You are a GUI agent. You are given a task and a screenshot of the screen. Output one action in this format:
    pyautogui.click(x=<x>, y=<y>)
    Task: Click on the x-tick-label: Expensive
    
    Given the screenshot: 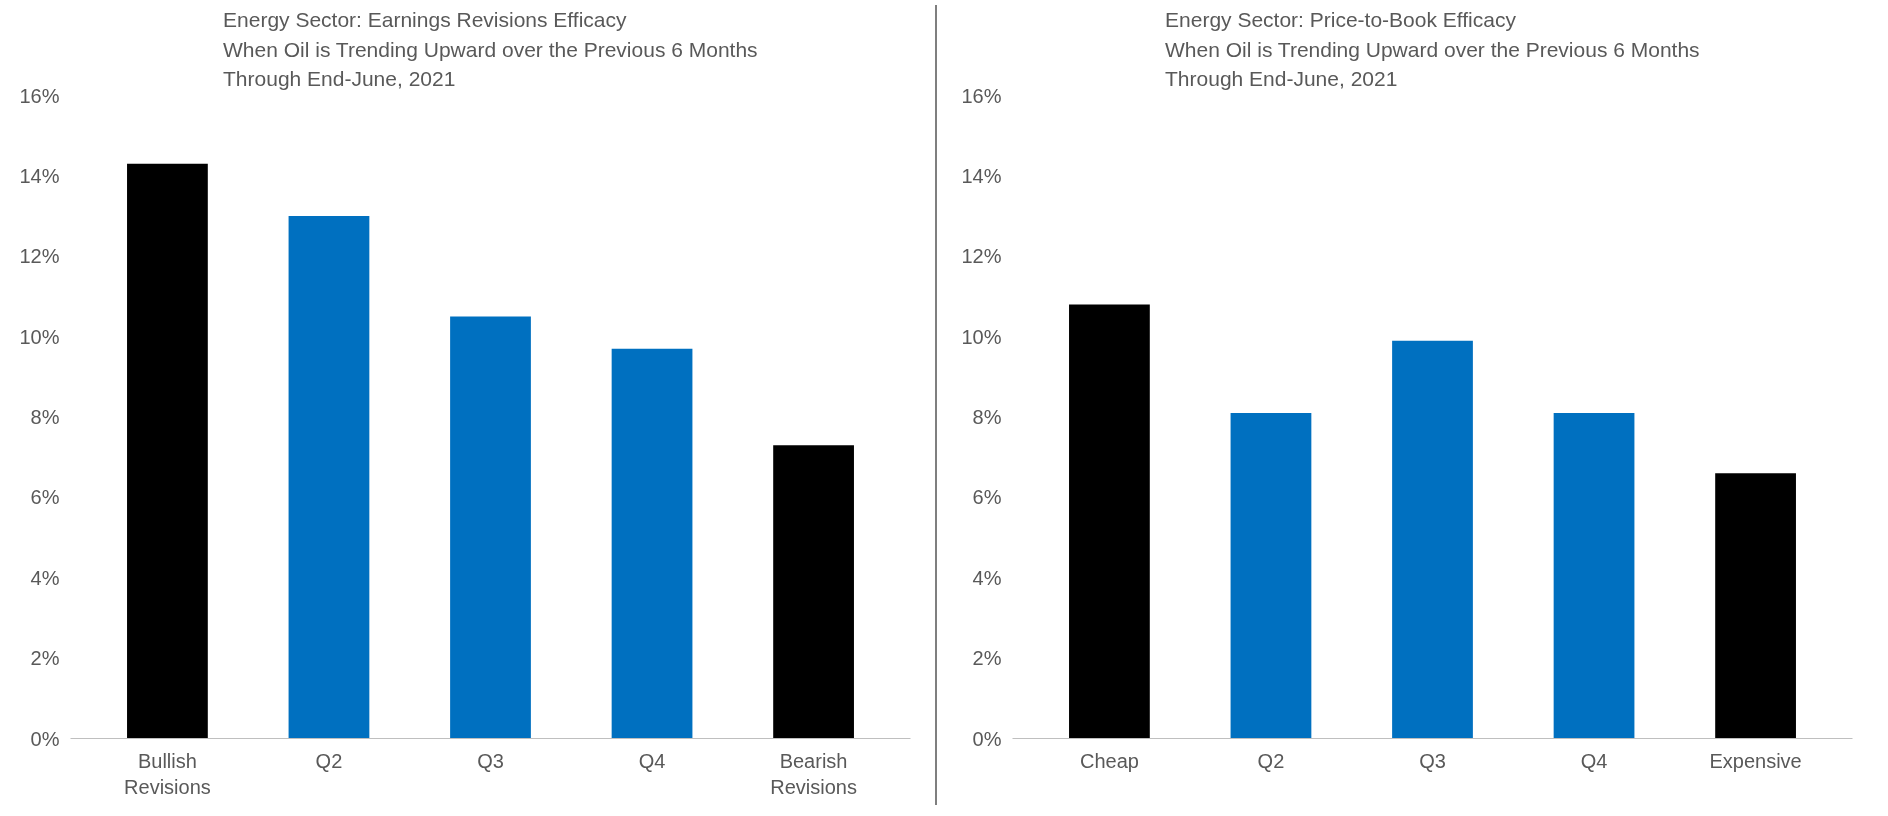 What is the action you would take?
    pyautogui.click(x=1755, y=760)
    